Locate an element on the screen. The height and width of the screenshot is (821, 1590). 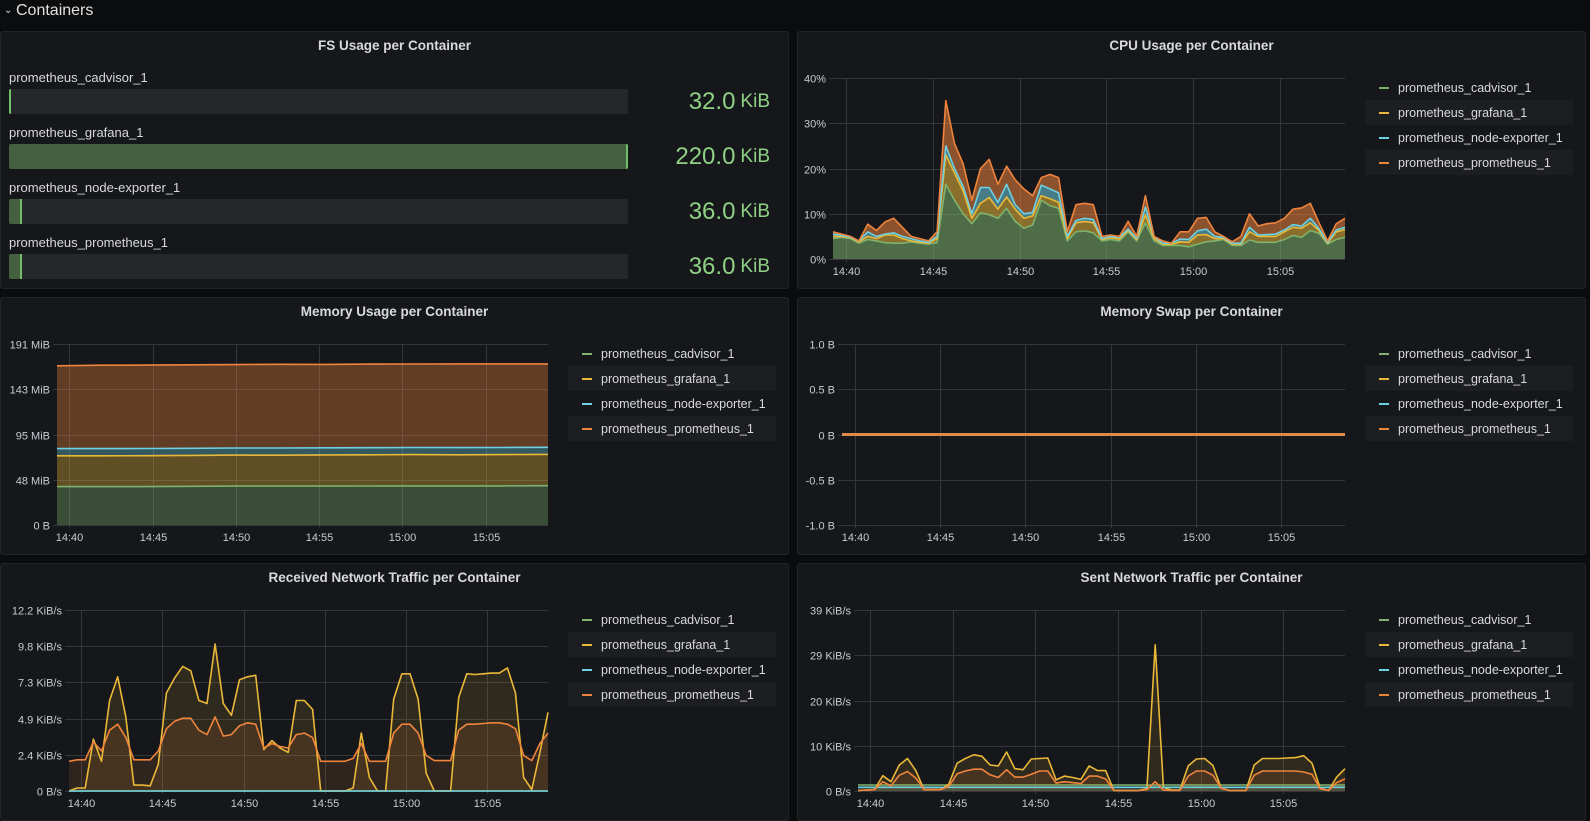
fs-value-number: 32.0 is located at coordinates (712, 101).